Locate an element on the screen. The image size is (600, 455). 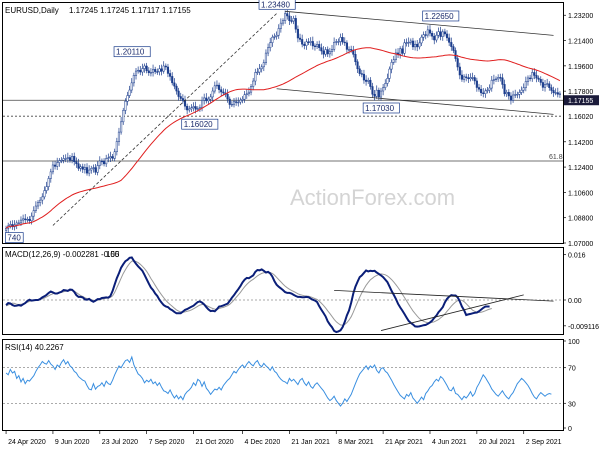
symbol-header: EURUSD,Daily is located at coordinates (32, 10).